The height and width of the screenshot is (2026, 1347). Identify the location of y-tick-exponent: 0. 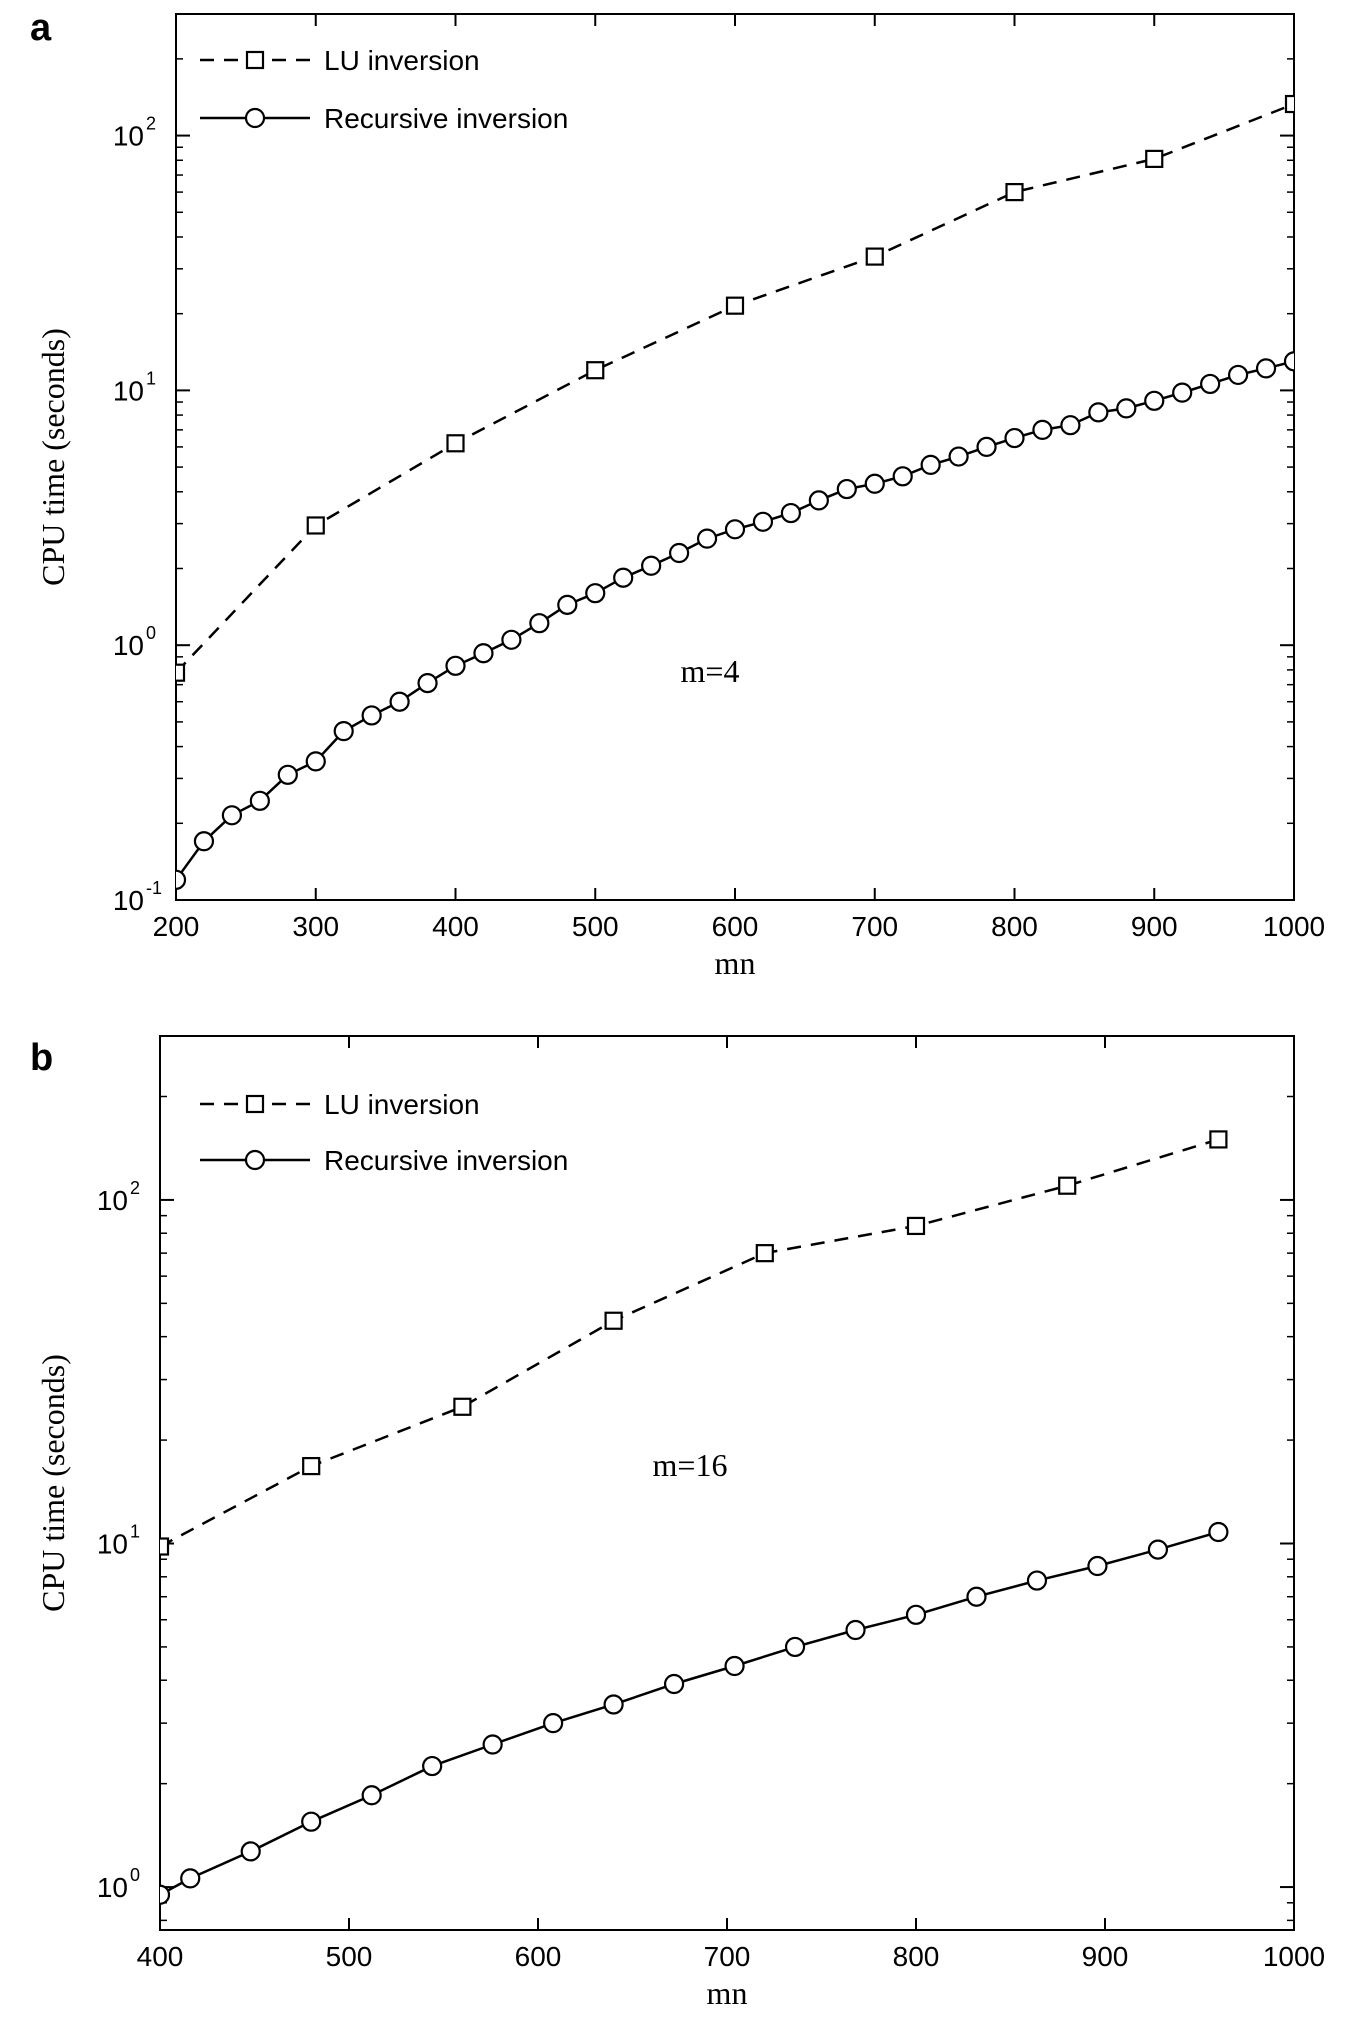
(151, 633).